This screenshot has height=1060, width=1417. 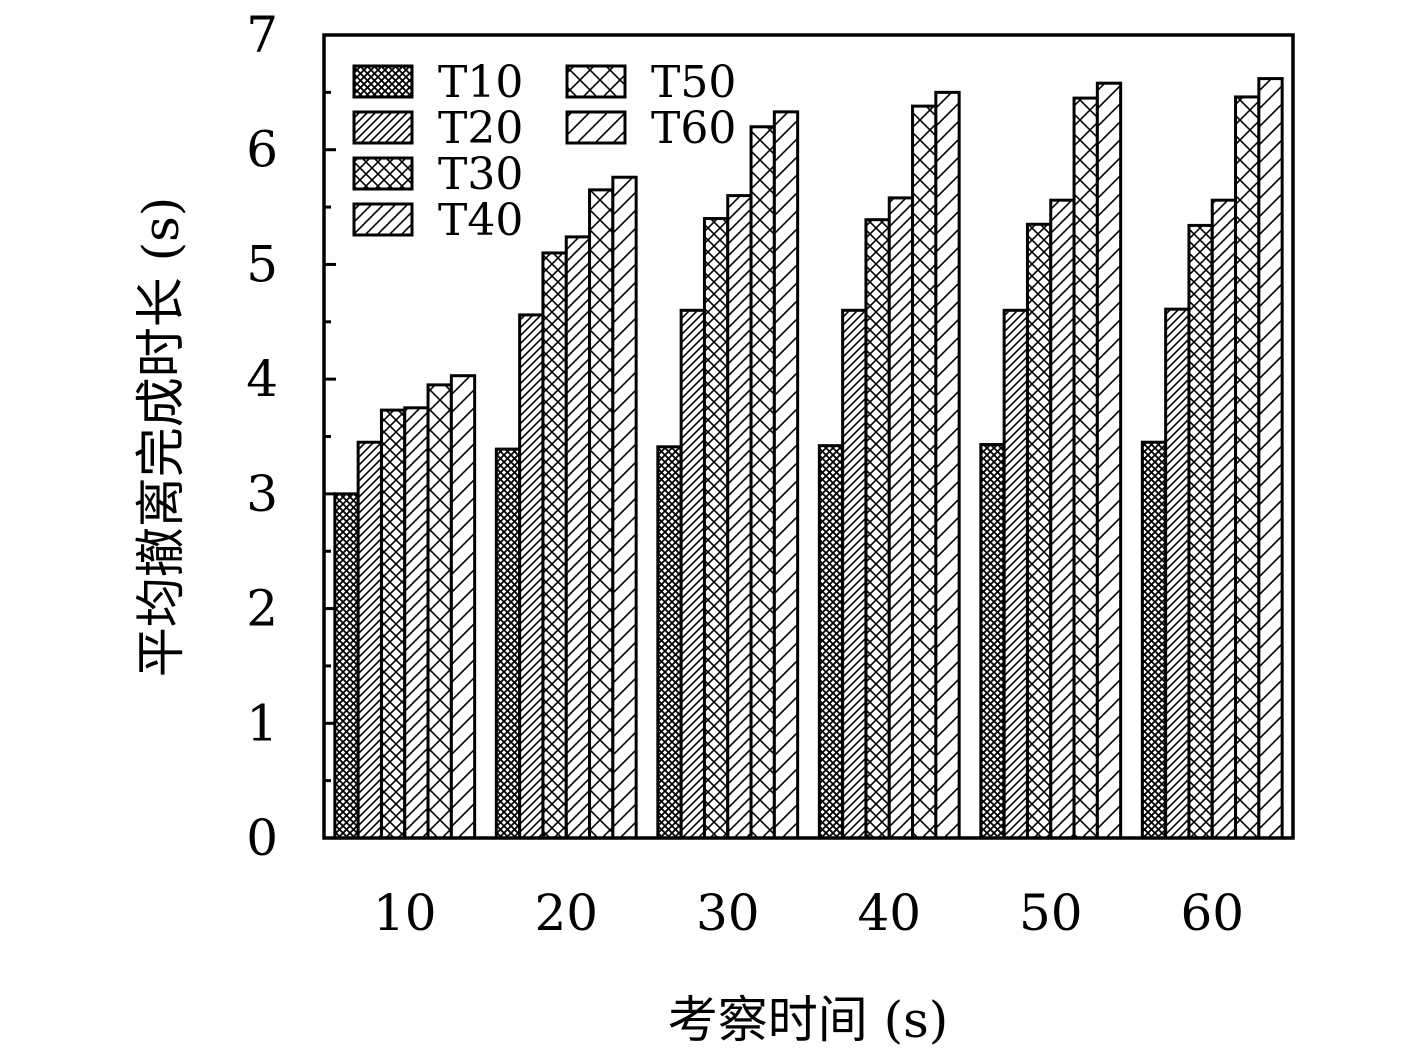 What do you see at coordinates (262, 436) in the screenshot?
I see `y-axis-tick-labels: 0 1 2 3 4 5 6 7` at bounding box center [262, 436].